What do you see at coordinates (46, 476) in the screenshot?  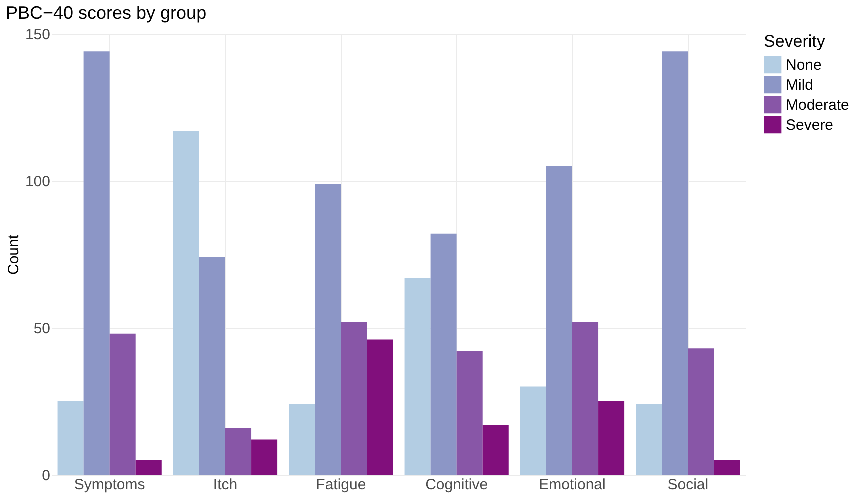 I see `y-tick-label: 0` at bounding box center [46, 476].